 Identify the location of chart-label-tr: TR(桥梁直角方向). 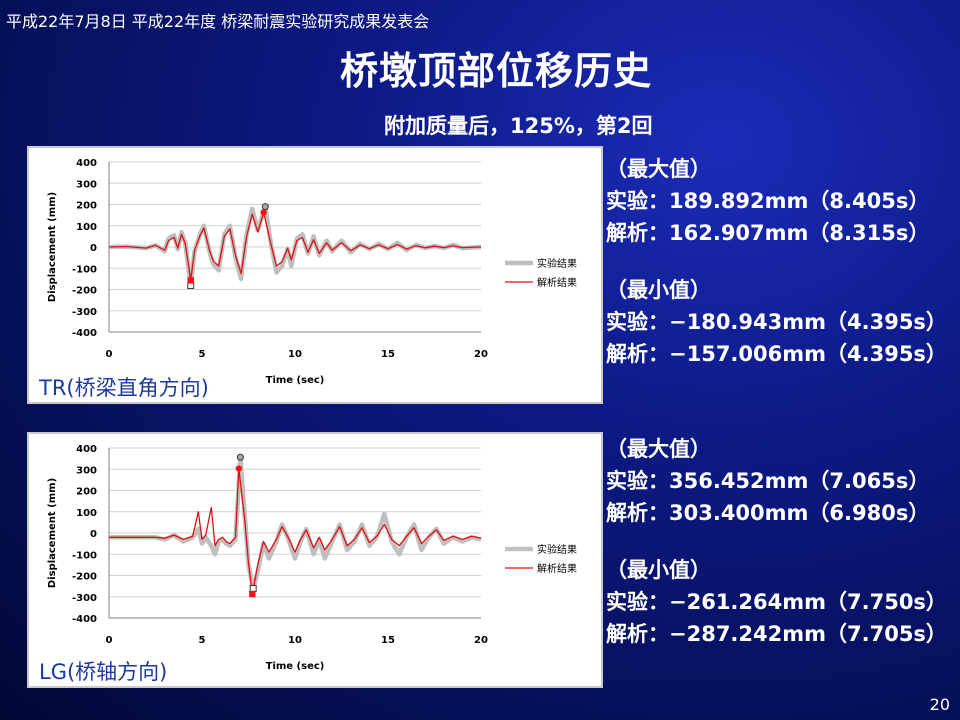
(124, 388).